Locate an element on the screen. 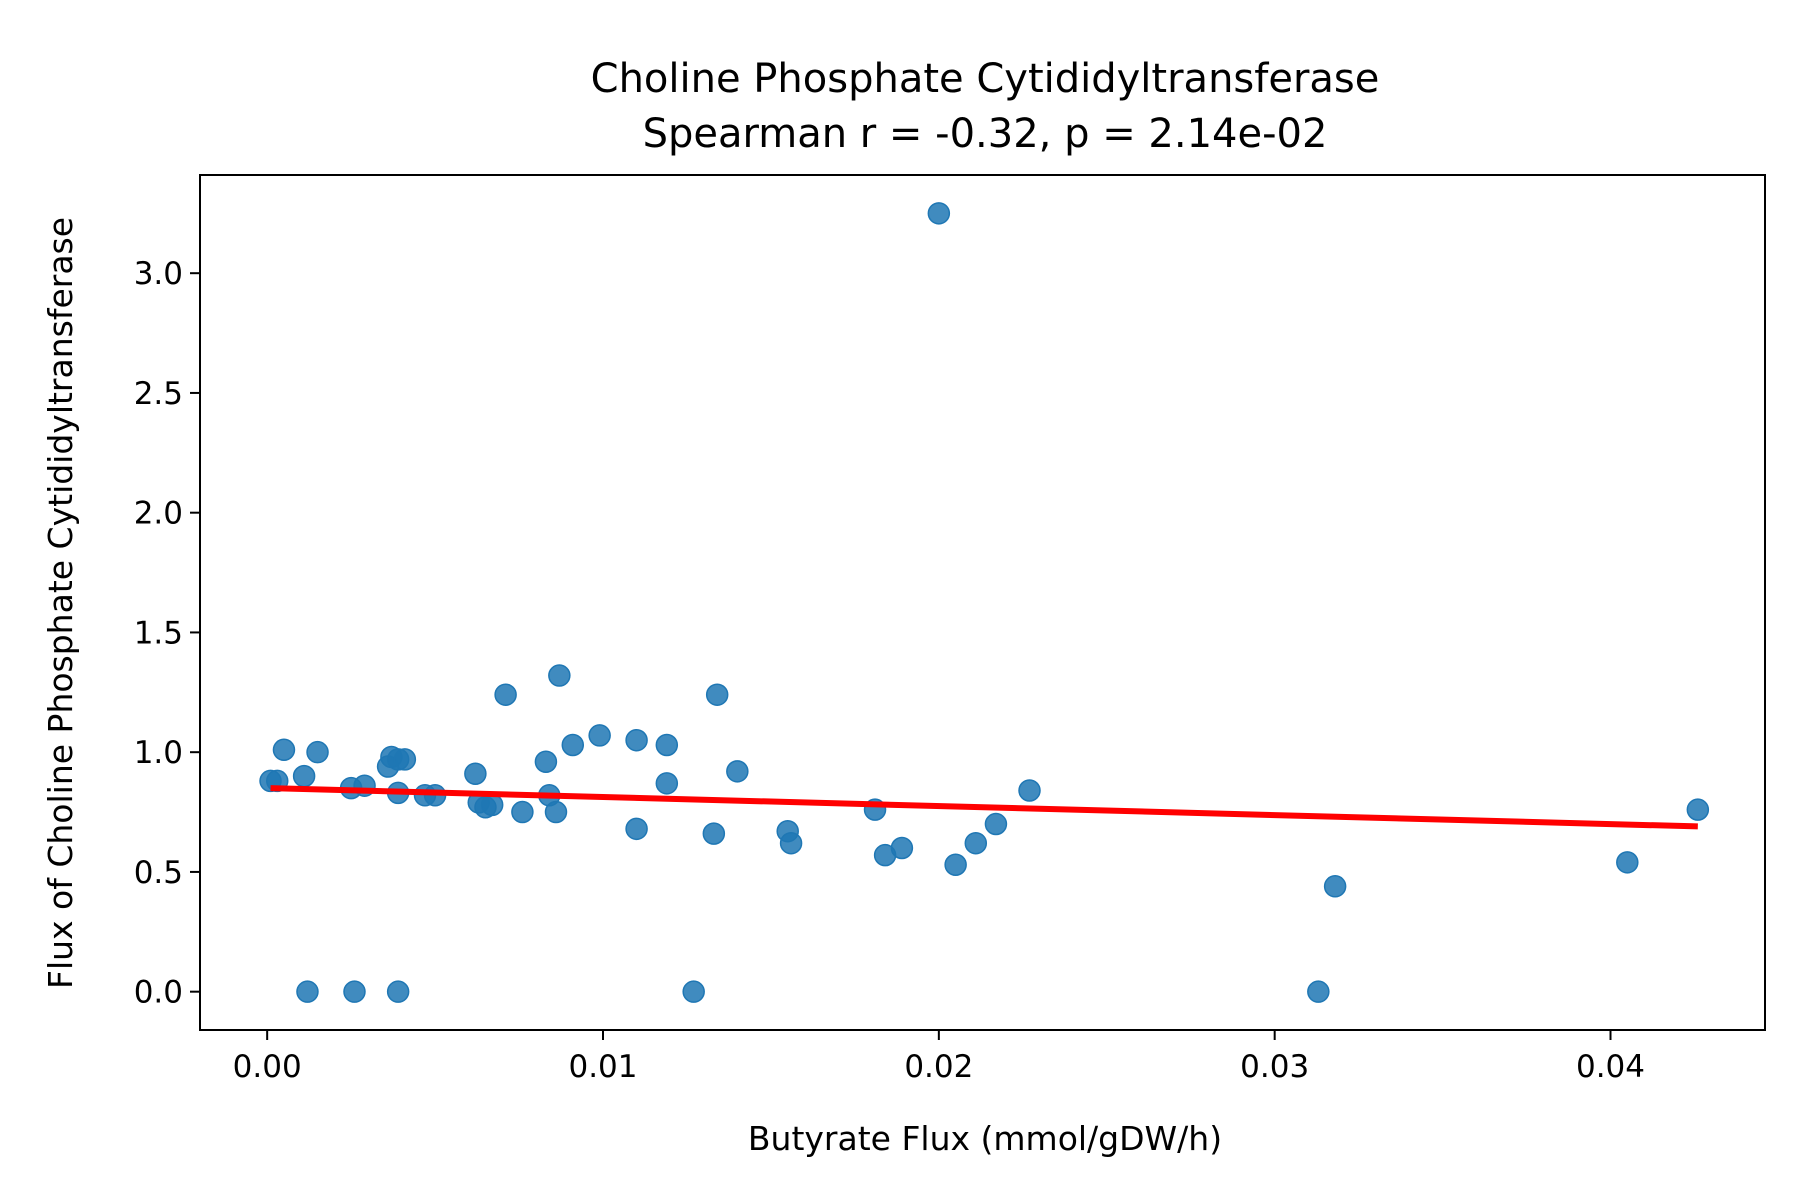  x-tick-label: 0.03 is located at coordinates (1274, 1067).